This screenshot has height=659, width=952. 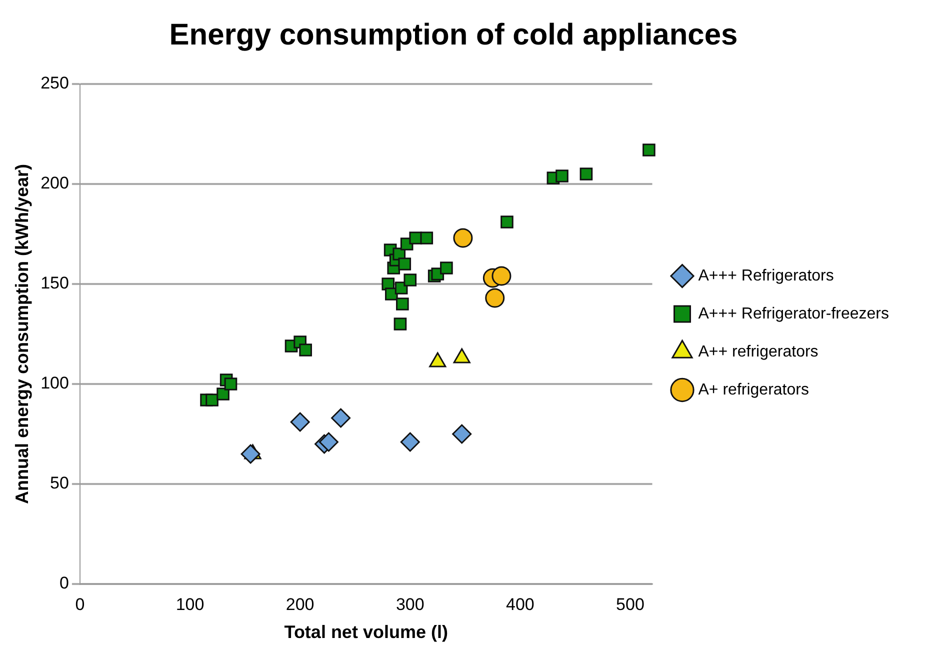 I want to click on x-tick-label: 300, so click(x=410, y=604).